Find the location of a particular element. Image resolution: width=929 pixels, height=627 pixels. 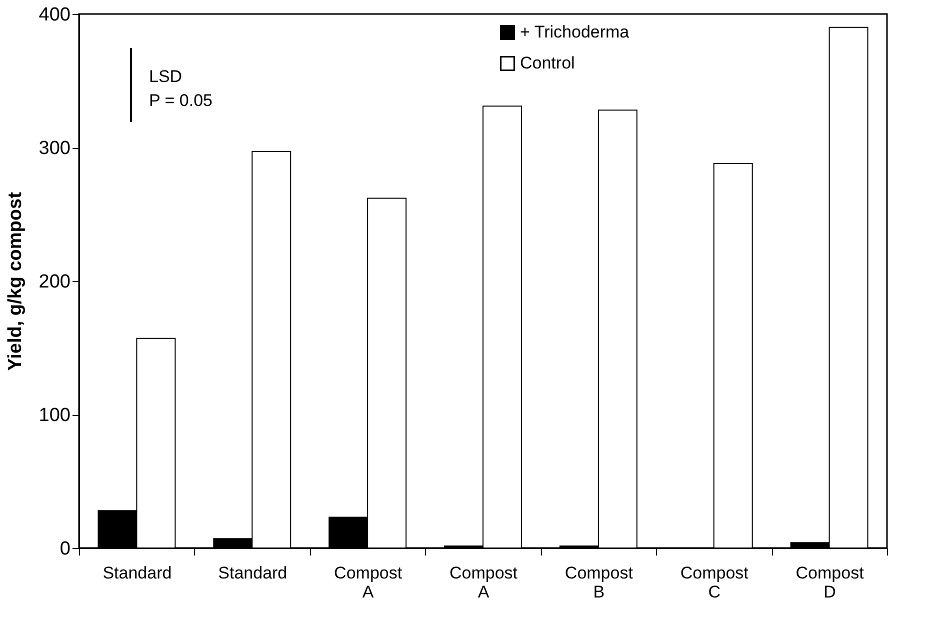

y-tick-label: 300 is located at coordinates (54, 148).